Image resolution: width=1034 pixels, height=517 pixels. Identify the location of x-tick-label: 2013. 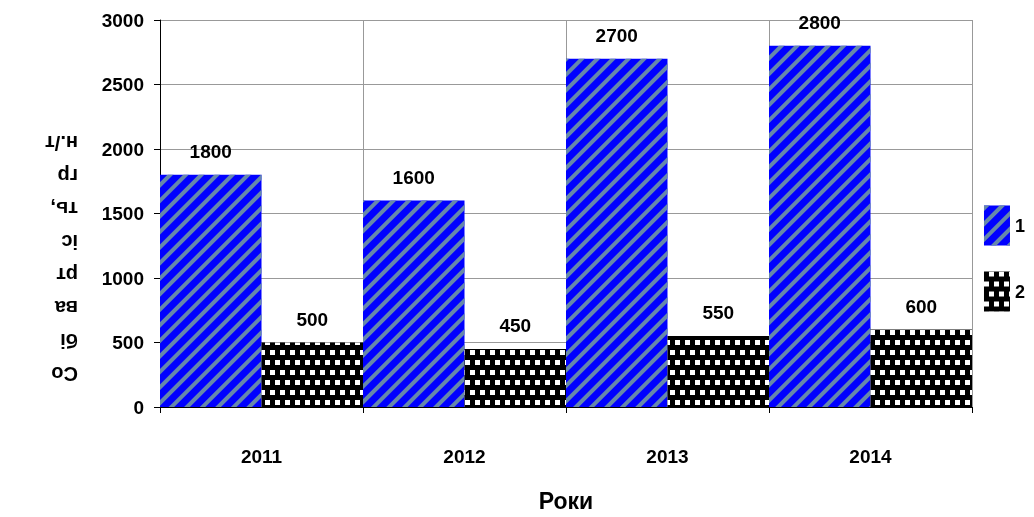
(667, 456).